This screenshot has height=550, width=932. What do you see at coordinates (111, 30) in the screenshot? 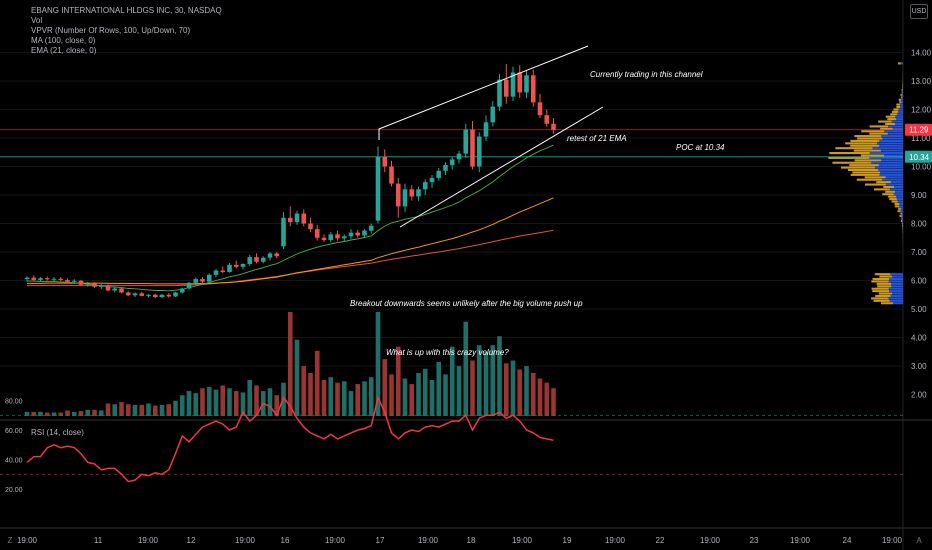
I see `vpvr-indicator-label: VPVR (Number Of Rows, 100, Up/Down, 70)` at bounding box center [111, 30].